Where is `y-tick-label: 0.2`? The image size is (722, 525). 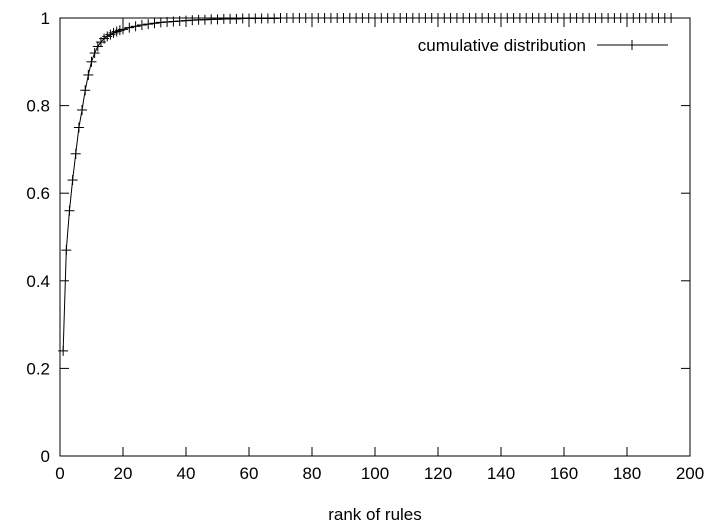
y-tick-label: 0.2 is located at coordinates (38, 368).